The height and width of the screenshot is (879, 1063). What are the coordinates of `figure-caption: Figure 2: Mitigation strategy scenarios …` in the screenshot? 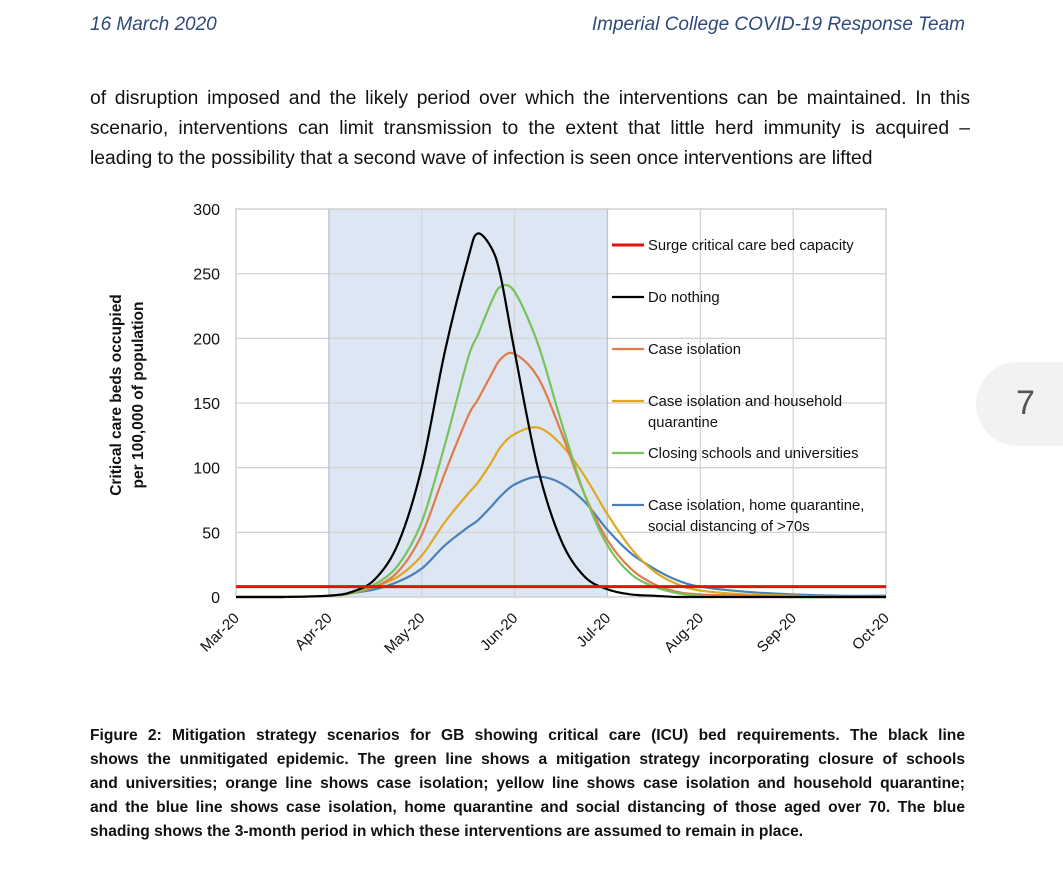 It's located at (527, 784).